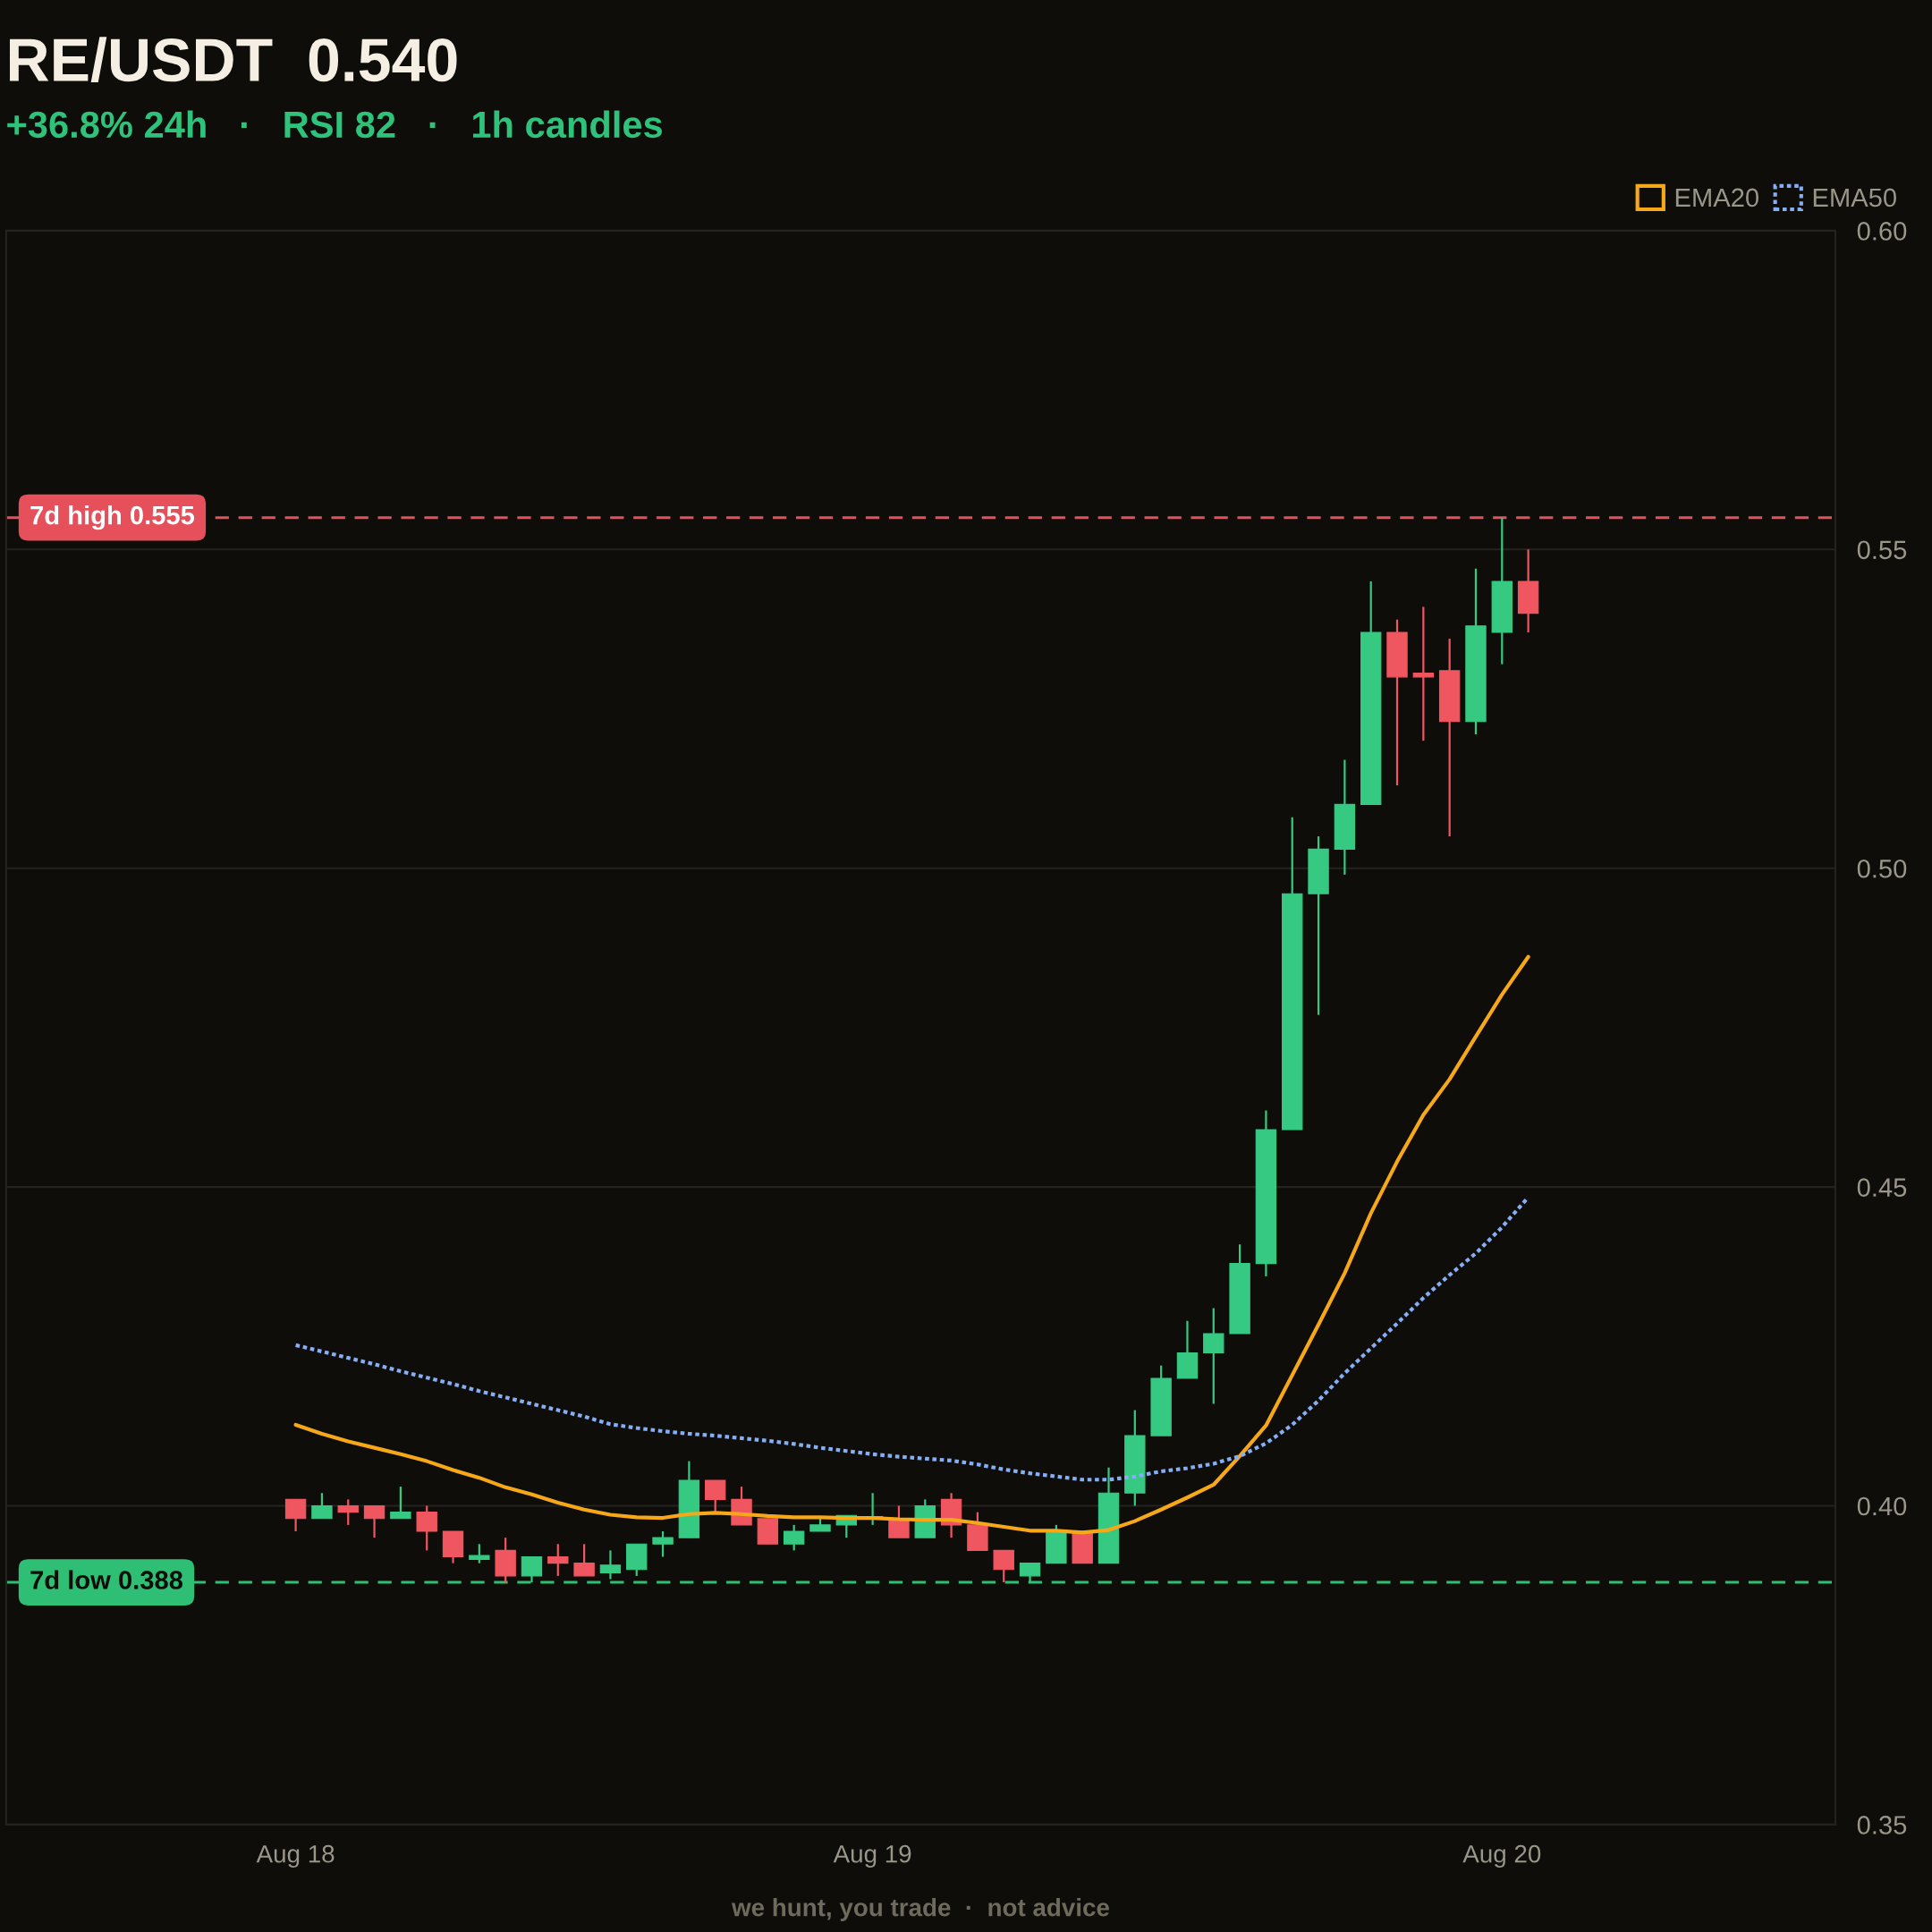 Image resolution: width=1932 pixels, height=1932 pixels. Describe the element at coordinates (872, 1856) in the screenshot. I see `x-tick-label: Aug 19` at that location.